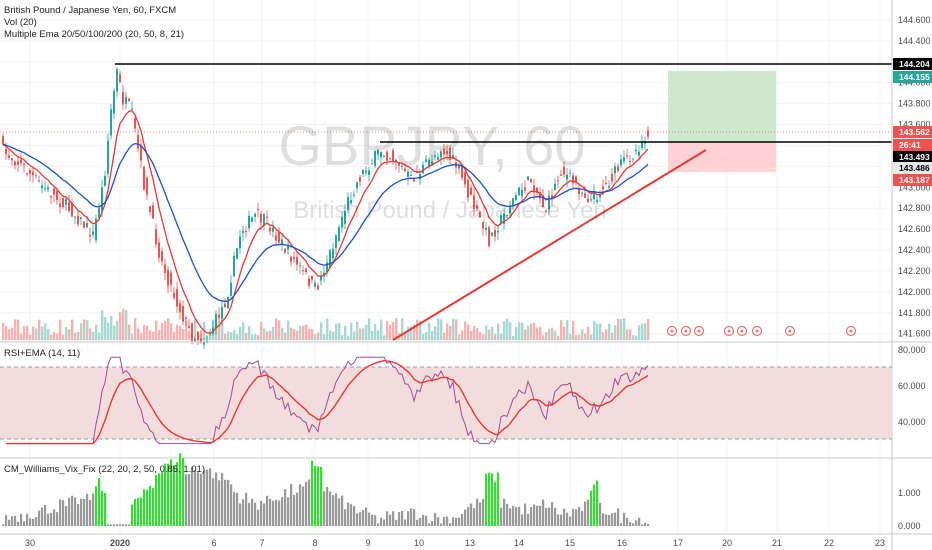 The height and width of the screenshot is (550, 932). Describe the element at coordinates (914, 334) in the screenshot. I see `y-tick-label: 141.600` at that location.